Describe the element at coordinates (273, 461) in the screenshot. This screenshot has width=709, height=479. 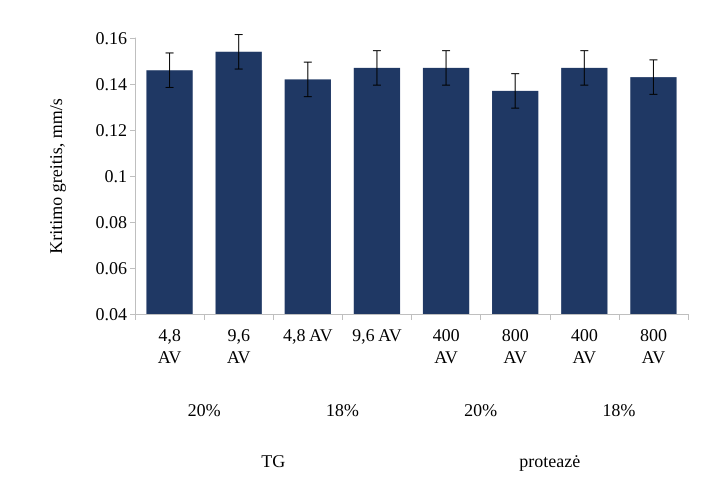
I see `text: TG` at that location.